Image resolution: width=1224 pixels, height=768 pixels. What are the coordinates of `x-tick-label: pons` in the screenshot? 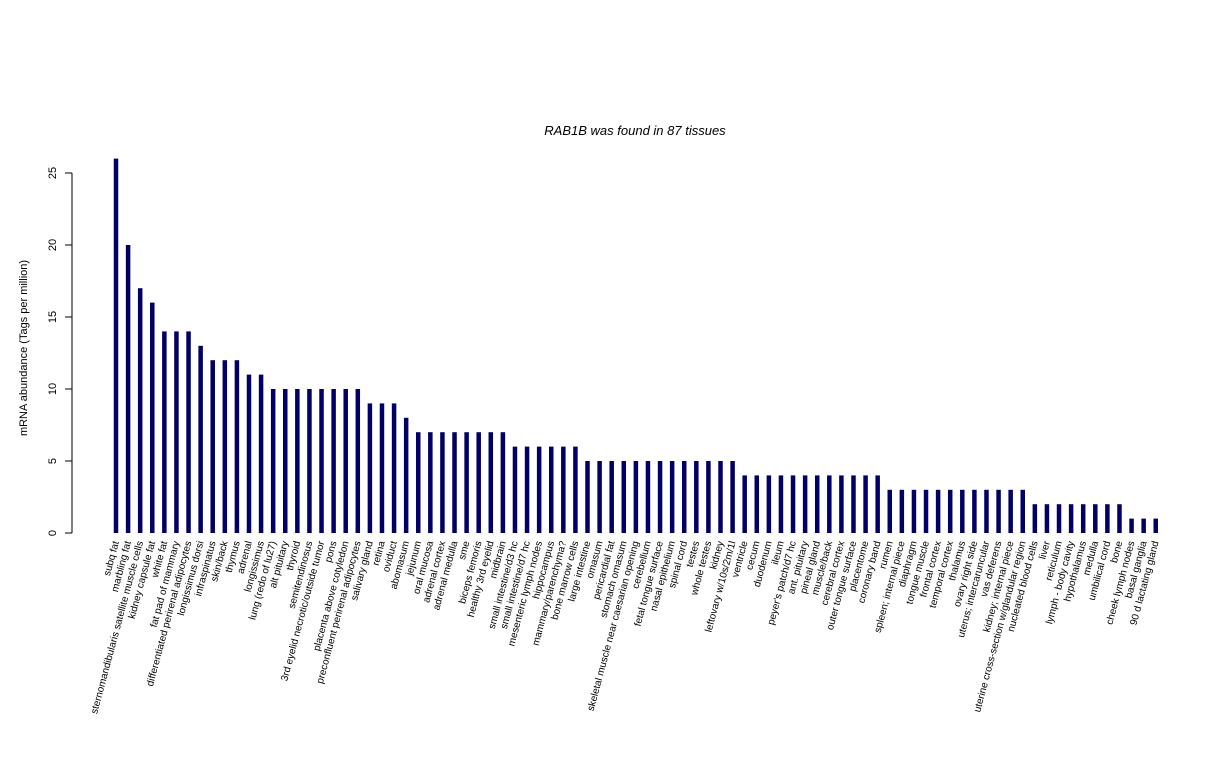 It's located at (331, 552).